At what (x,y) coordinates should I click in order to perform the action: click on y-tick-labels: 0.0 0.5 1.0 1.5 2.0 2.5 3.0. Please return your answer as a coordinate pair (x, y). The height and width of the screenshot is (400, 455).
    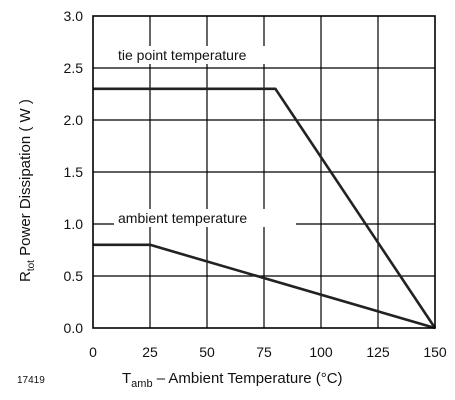
    Looking at the image, I should click on (74, 172).